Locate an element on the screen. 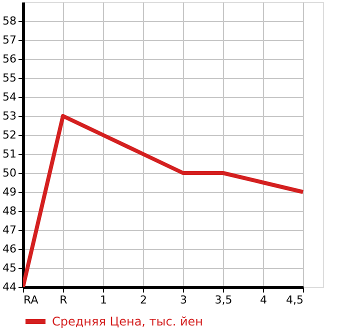 The width and height of the screenshot is (345, 335). x-tick-label: 1 is located at coordinates (103, 300).